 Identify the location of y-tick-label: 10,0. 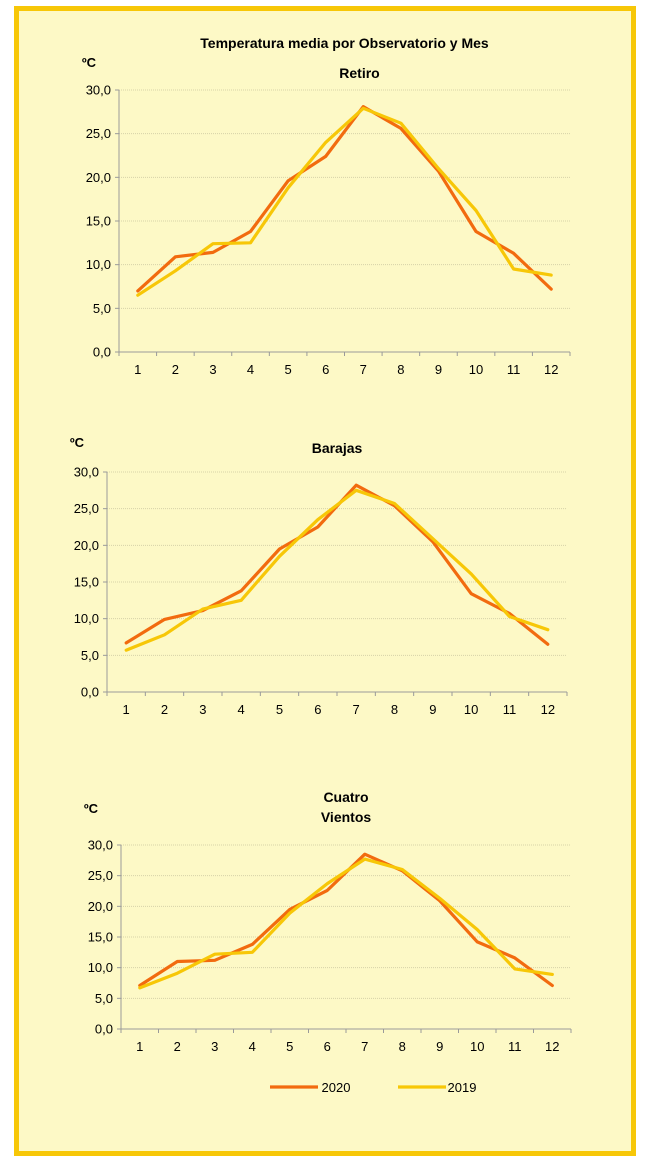
(100, 967).